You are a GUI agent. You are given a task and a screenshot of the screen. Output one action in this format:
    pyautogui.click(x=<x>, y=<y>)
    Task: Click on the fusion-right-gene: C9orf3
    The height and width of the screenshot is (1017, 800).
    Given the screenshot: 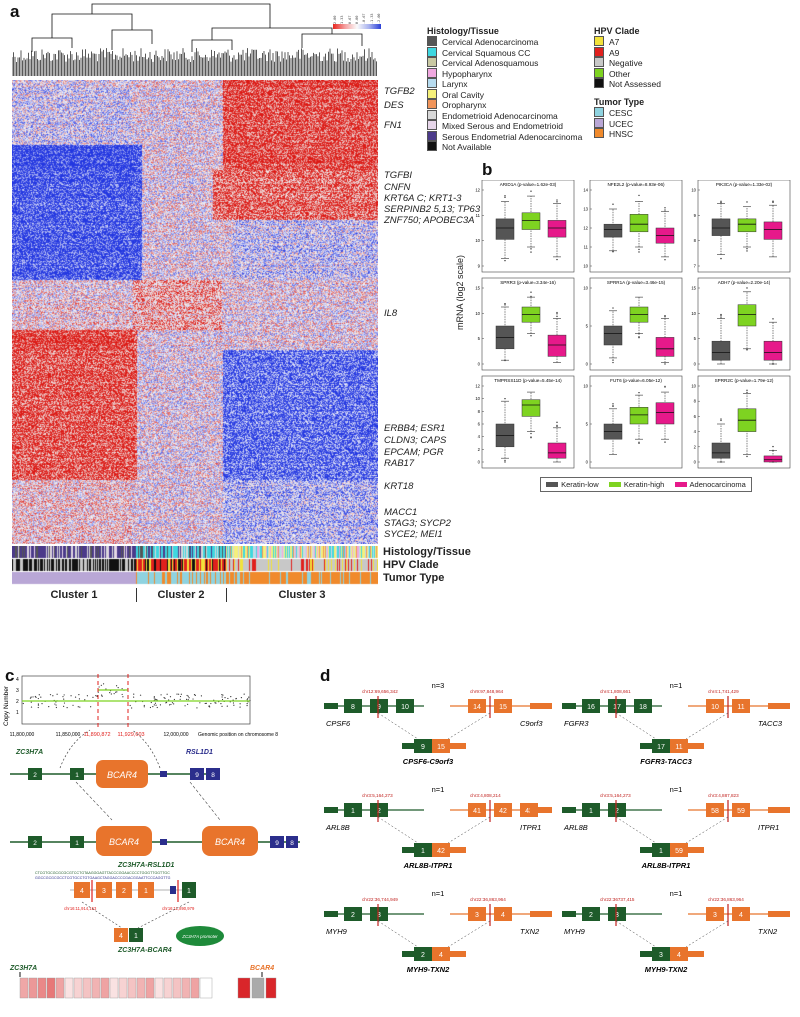 What is the action you would take?
    pyautogui.click(x=531, y=723)
    